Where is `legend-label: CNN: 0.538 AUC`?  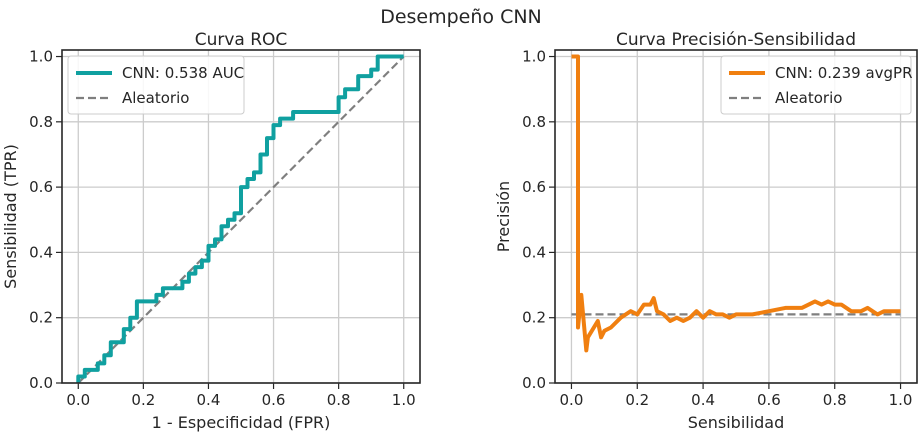 legend-label: CNN: 0.538 AUC is located at coordinates (183, 73).